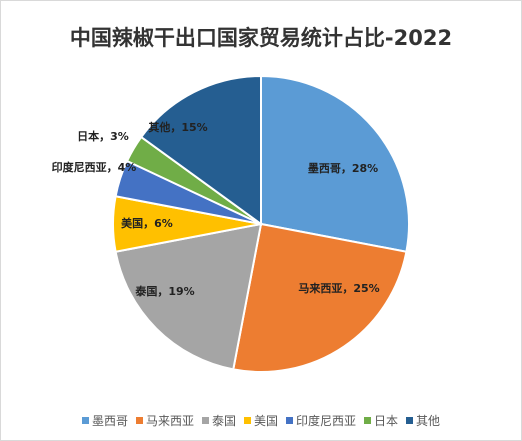 The image size is (522, 441). I want to click on legend-label: 其他, so click(428, 421).